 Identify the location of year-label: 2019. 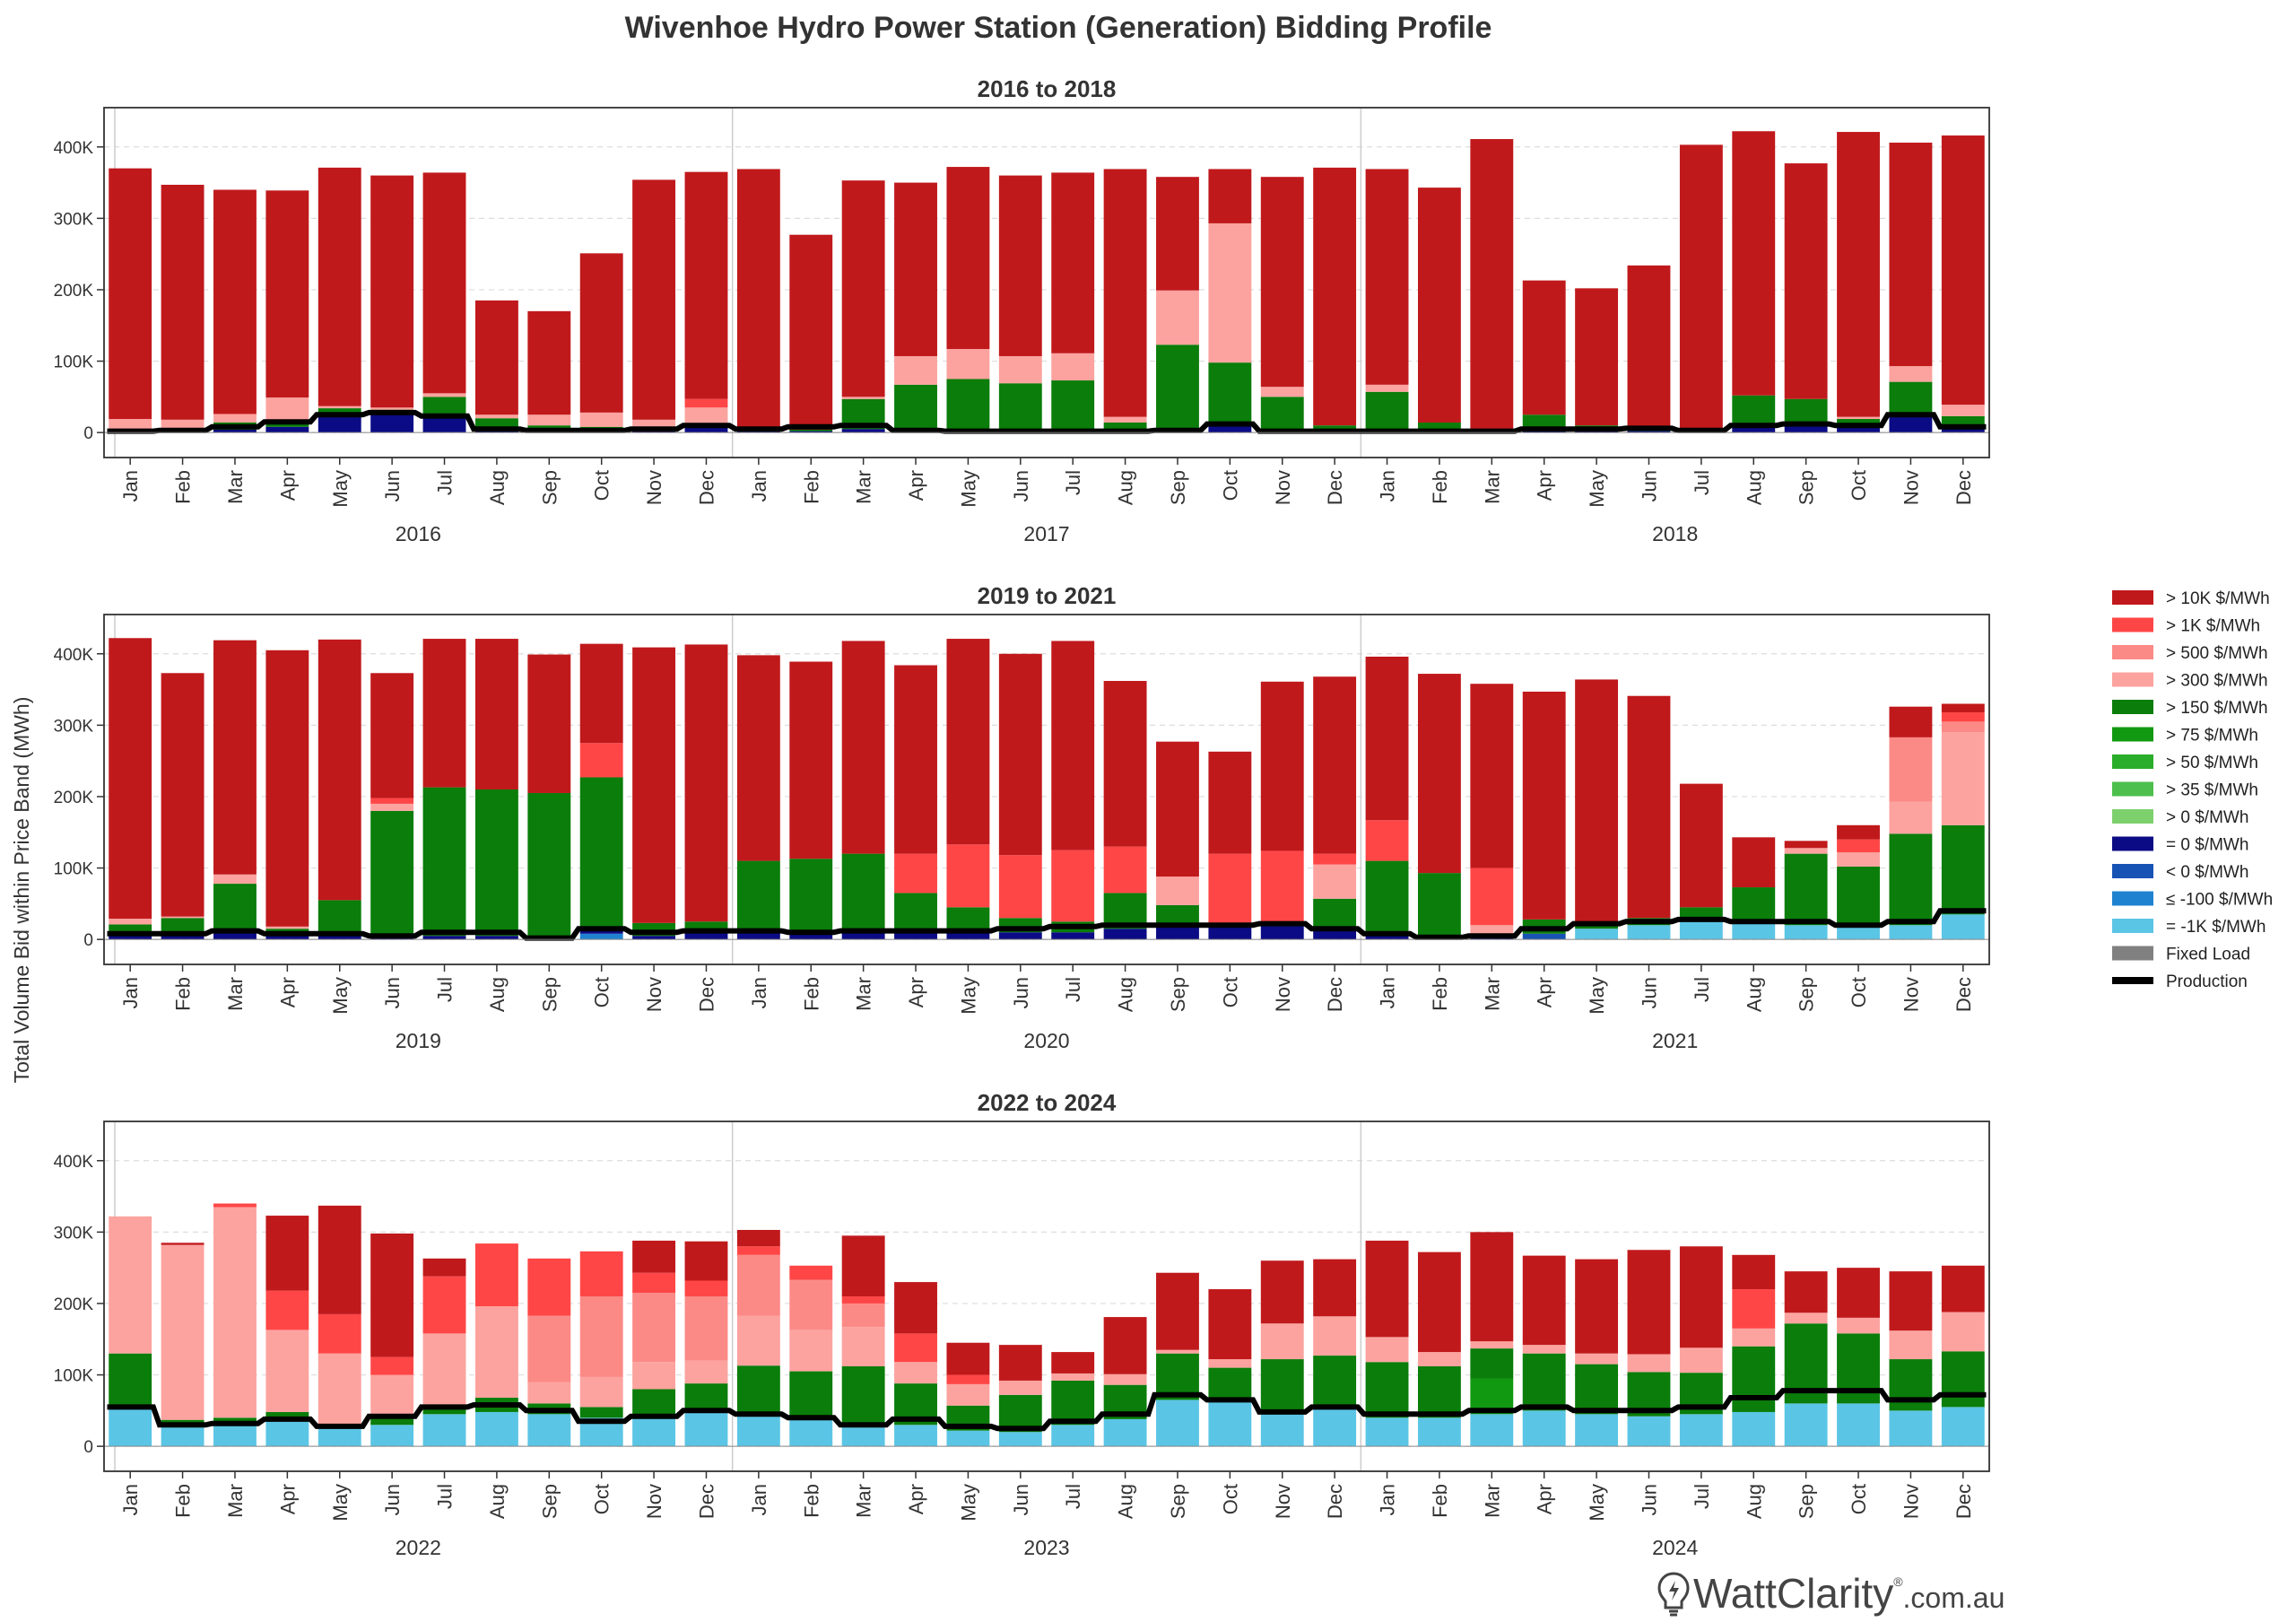
(418, 1041).